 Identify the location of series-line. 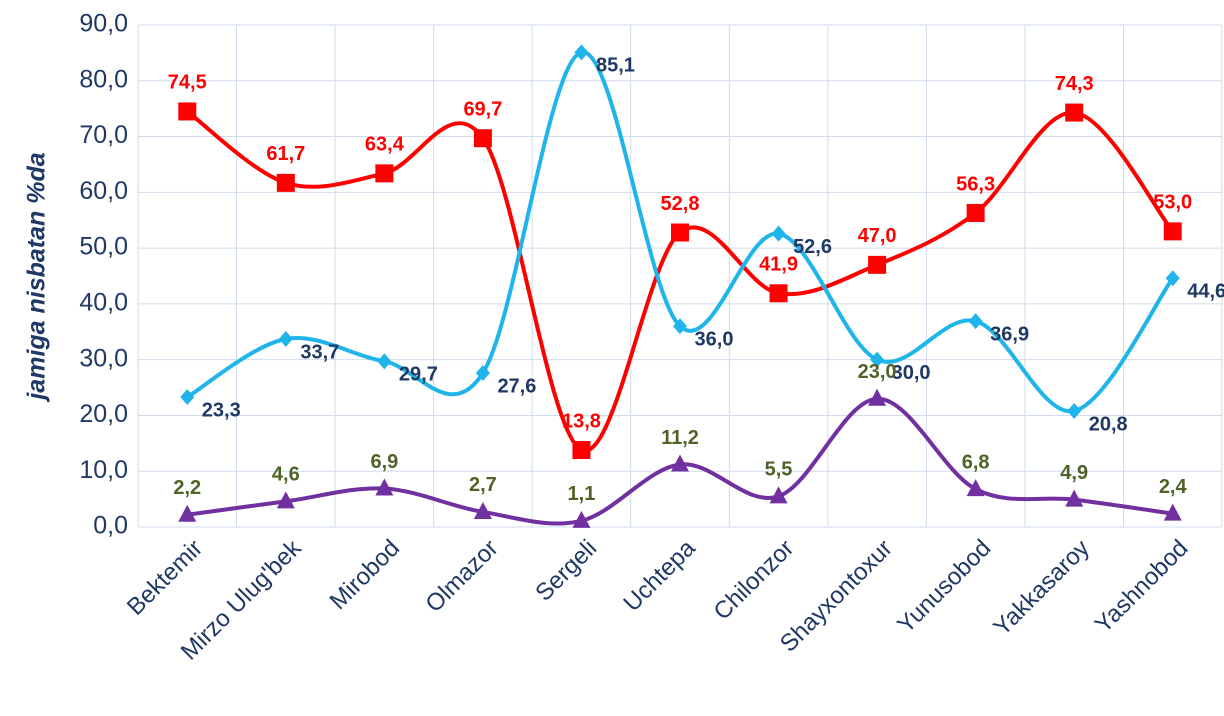
(680, 461).